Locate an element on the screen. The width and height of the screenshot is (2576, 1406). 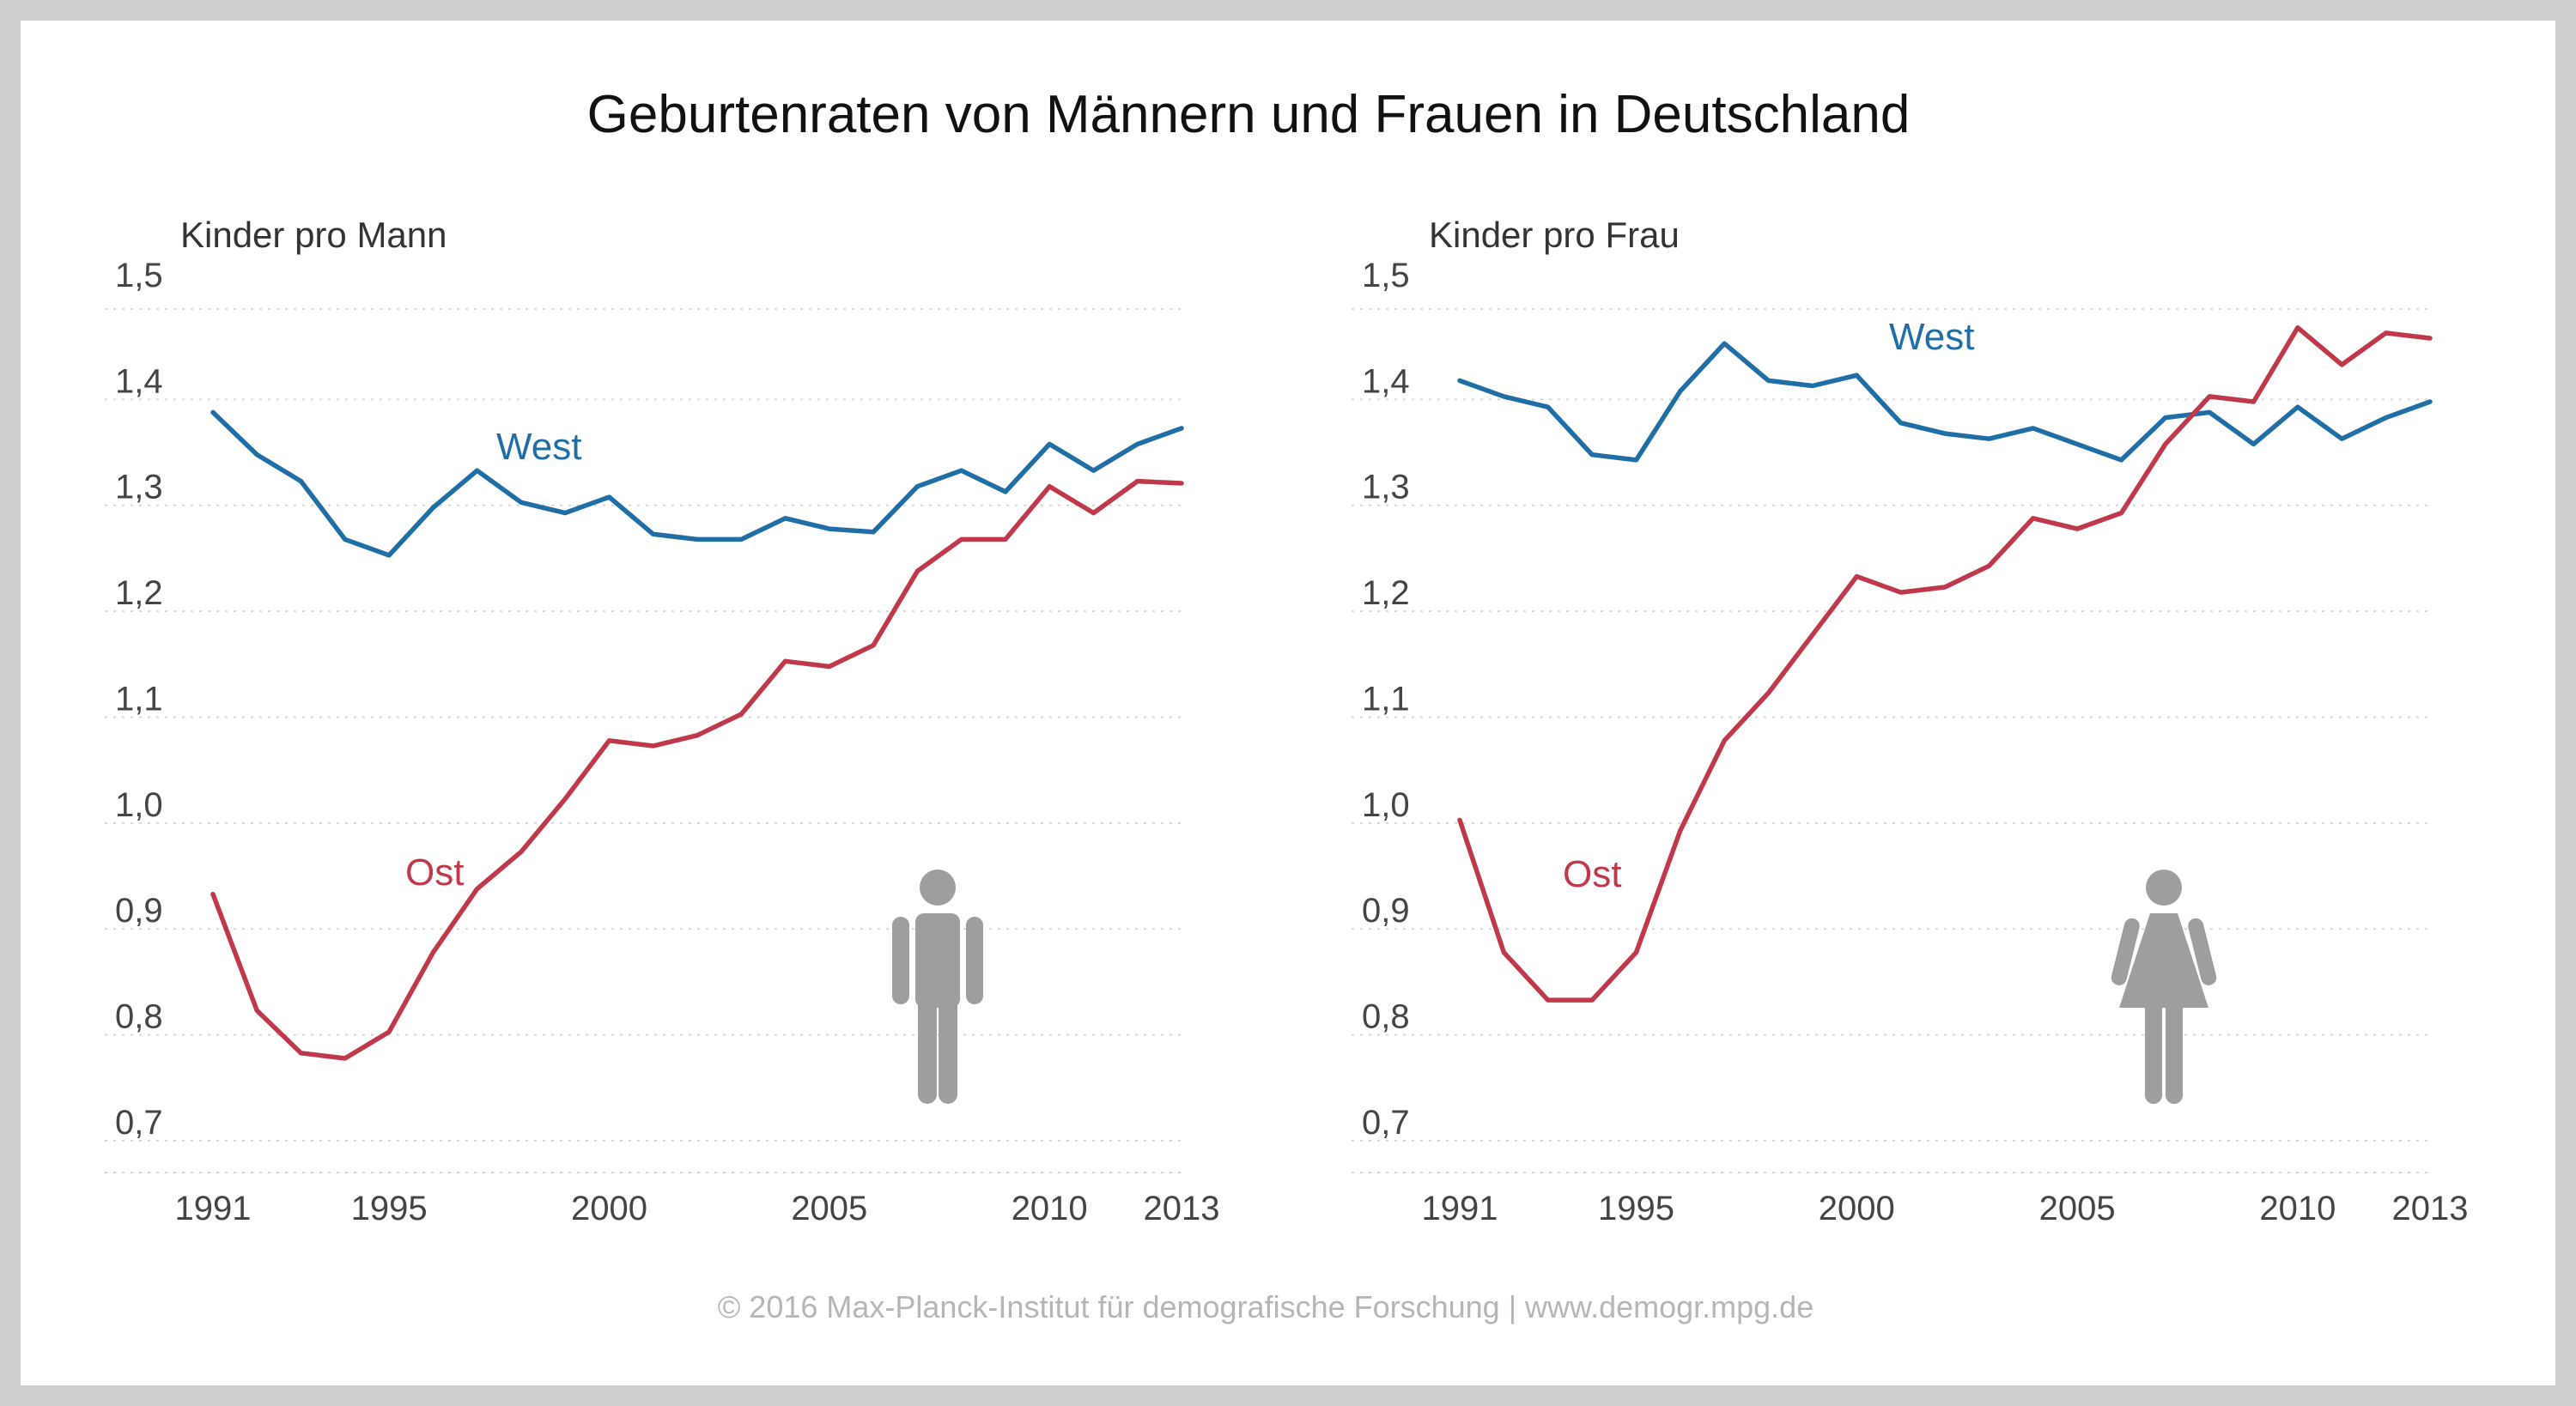
y-axis-label: Kinder pro Mann is located at coordinates (313, 235).